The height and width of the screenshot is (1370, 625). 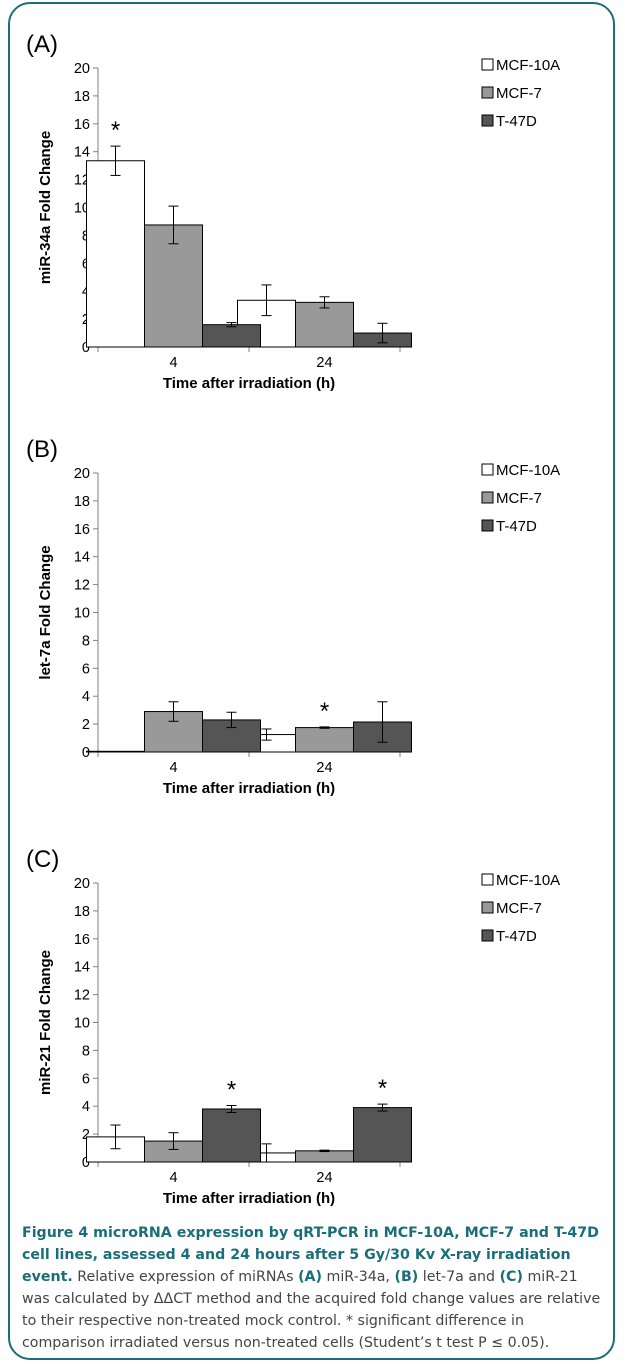 I want to click on caption-ref-b: (B), so click(x=406, y=1277).